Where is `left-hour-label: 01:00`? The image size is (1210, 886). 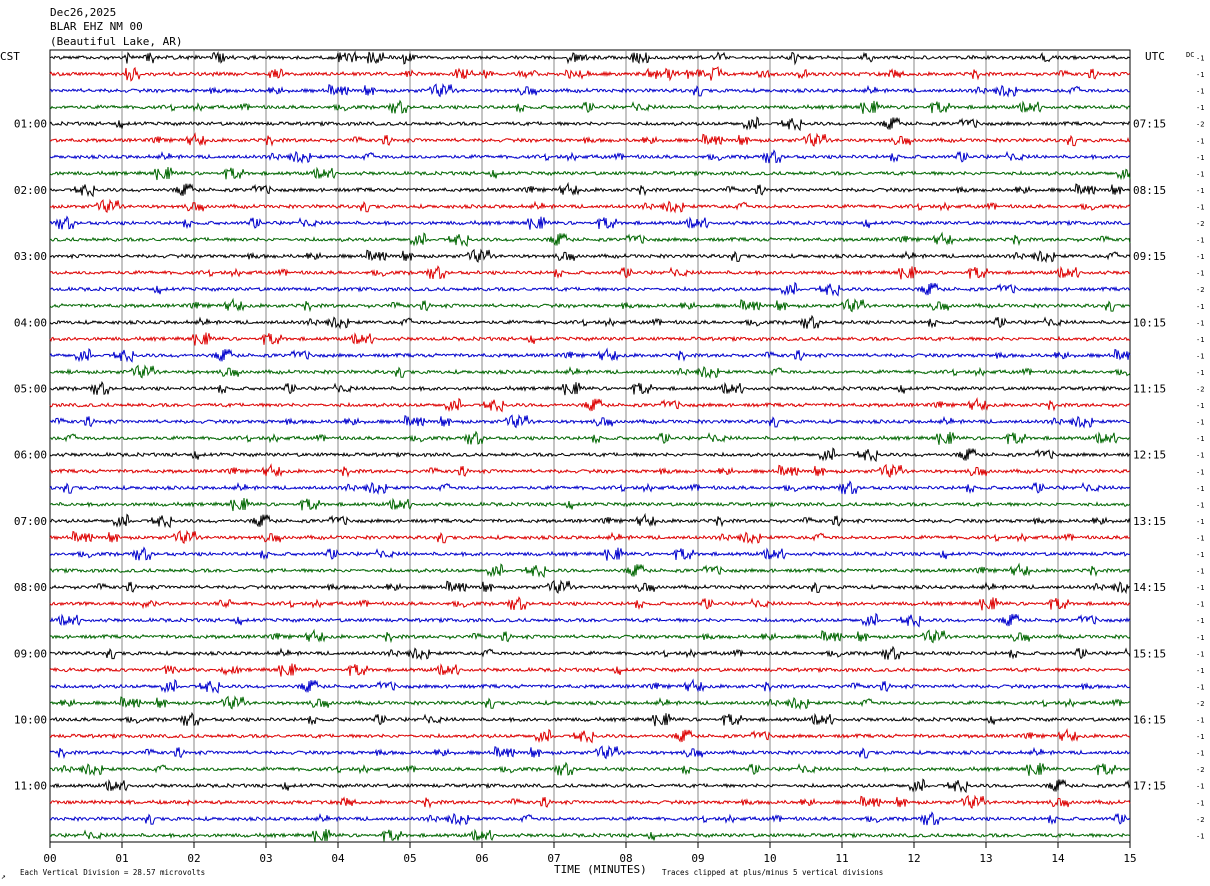 left-hour-label: 01:00 is located at coordinates (30, 124).